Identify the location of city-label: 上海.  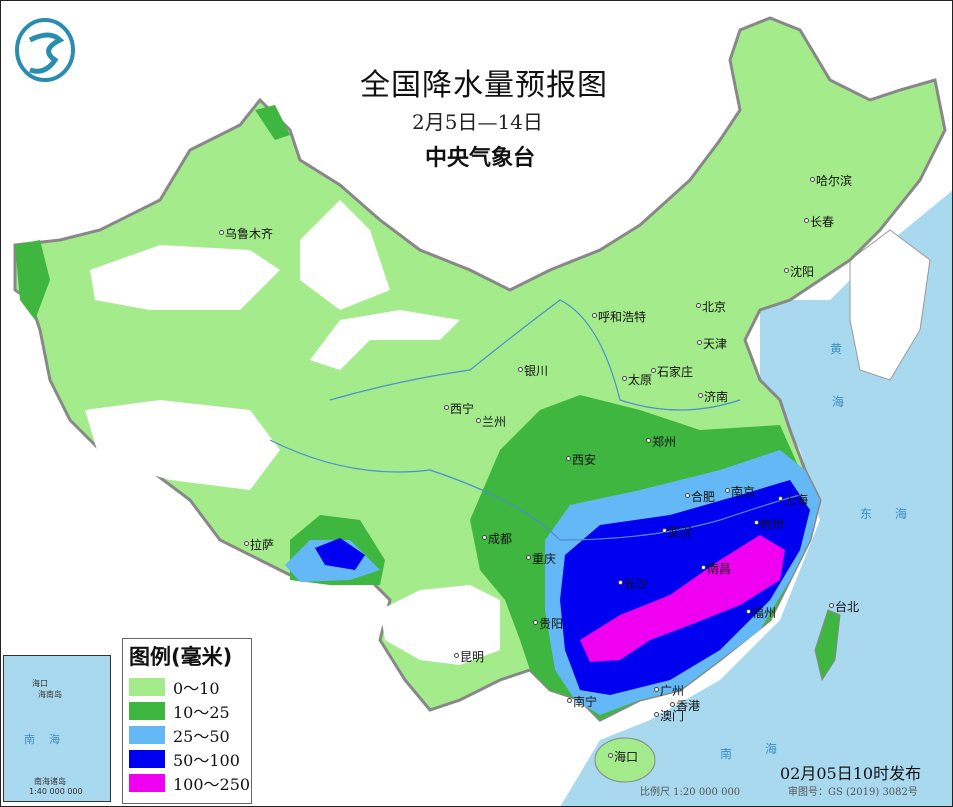
(793, 500).